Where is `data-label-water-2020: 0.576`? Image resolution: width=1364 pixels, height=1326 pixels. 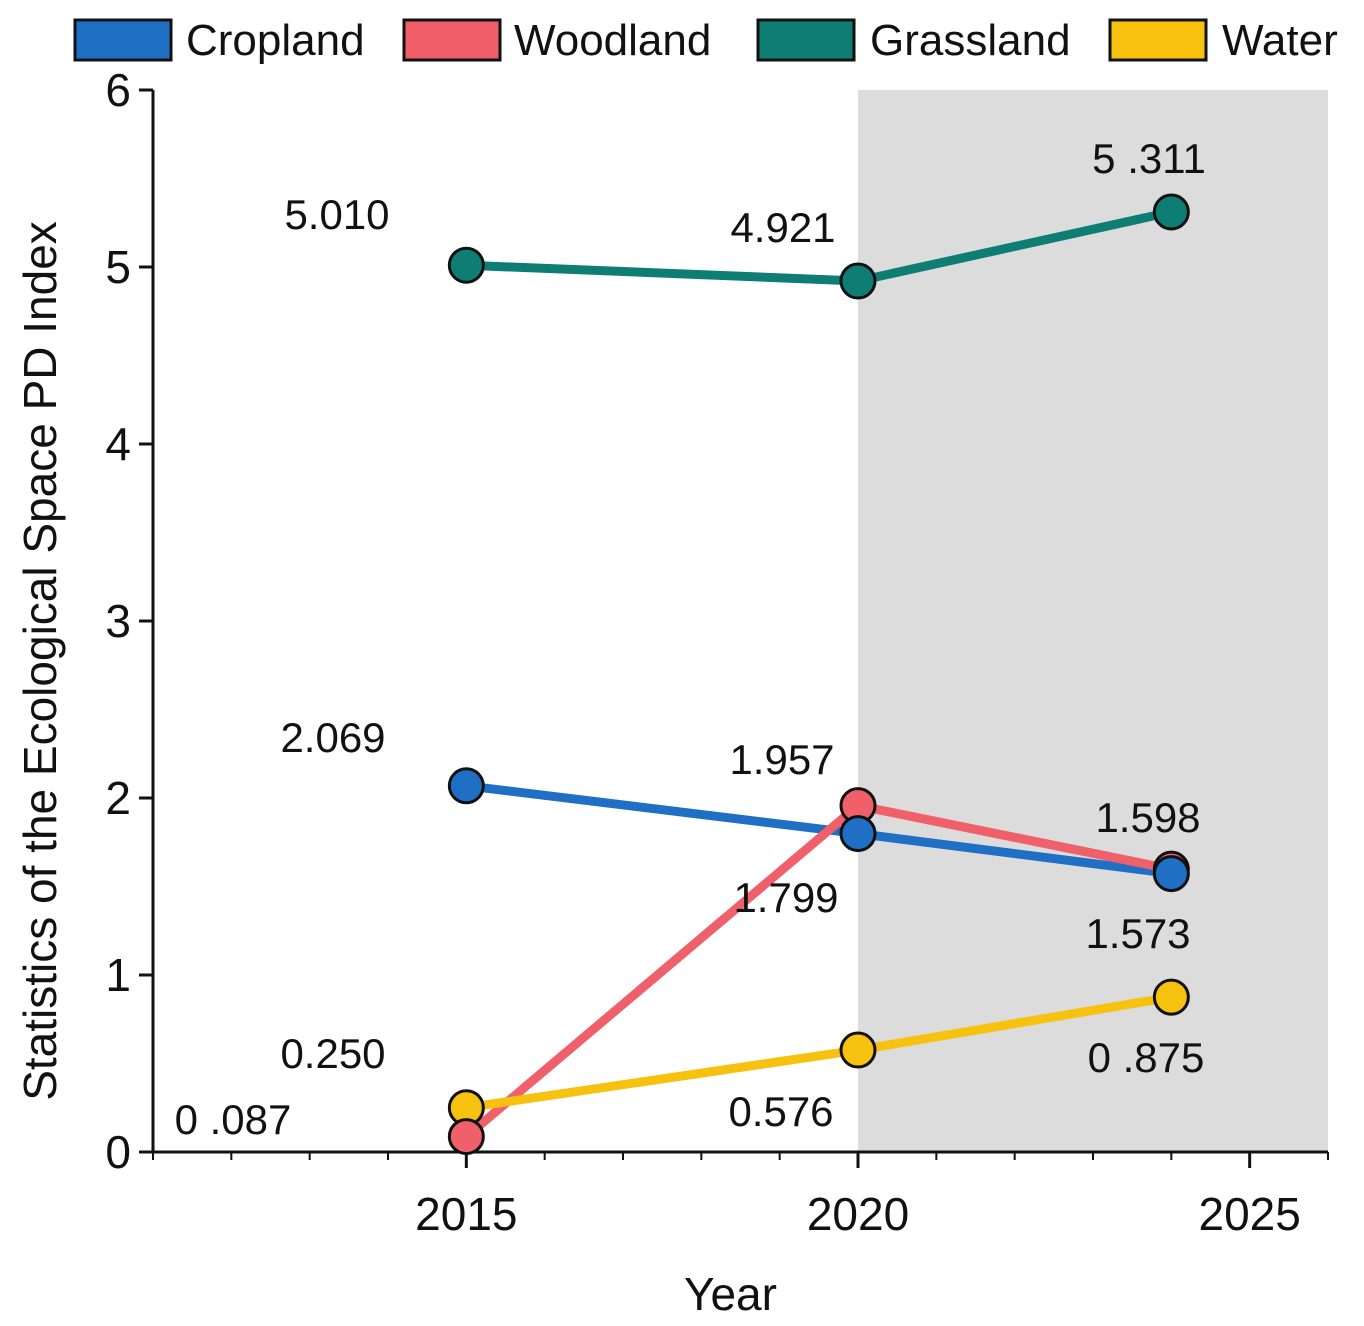
data-label-water-2020: 0.576 is located at coordinates (780, 1111).